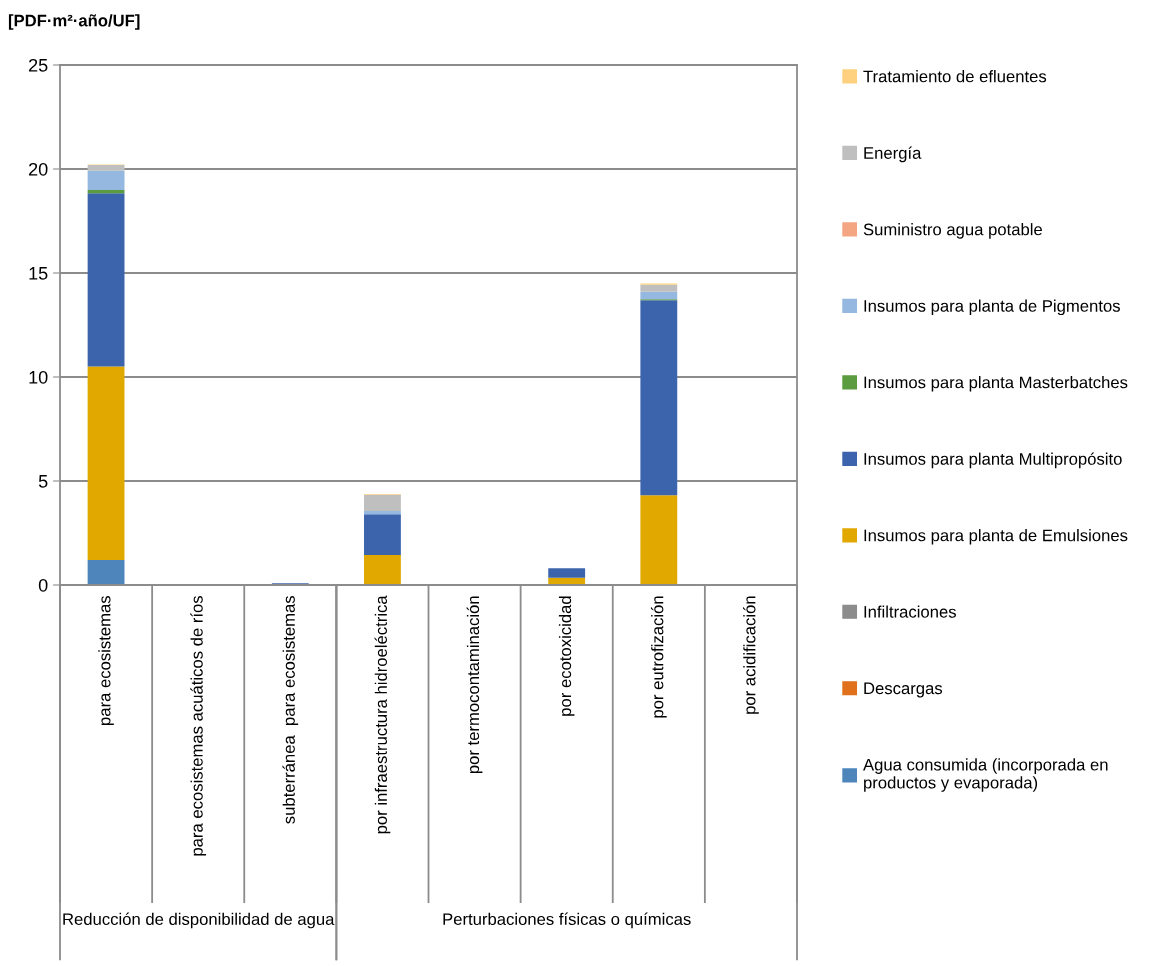  Describe the element at coordinates (996, 537) in the screenshot. I see `legend-label: Insumos para planta de Emulsiones` at that location.